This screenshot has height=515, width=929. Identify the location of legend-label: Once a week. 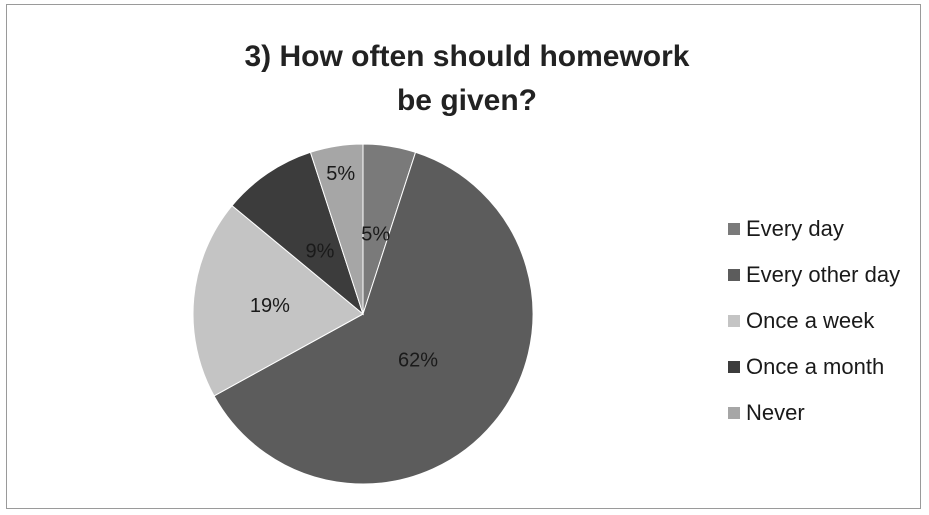
(810, 320).